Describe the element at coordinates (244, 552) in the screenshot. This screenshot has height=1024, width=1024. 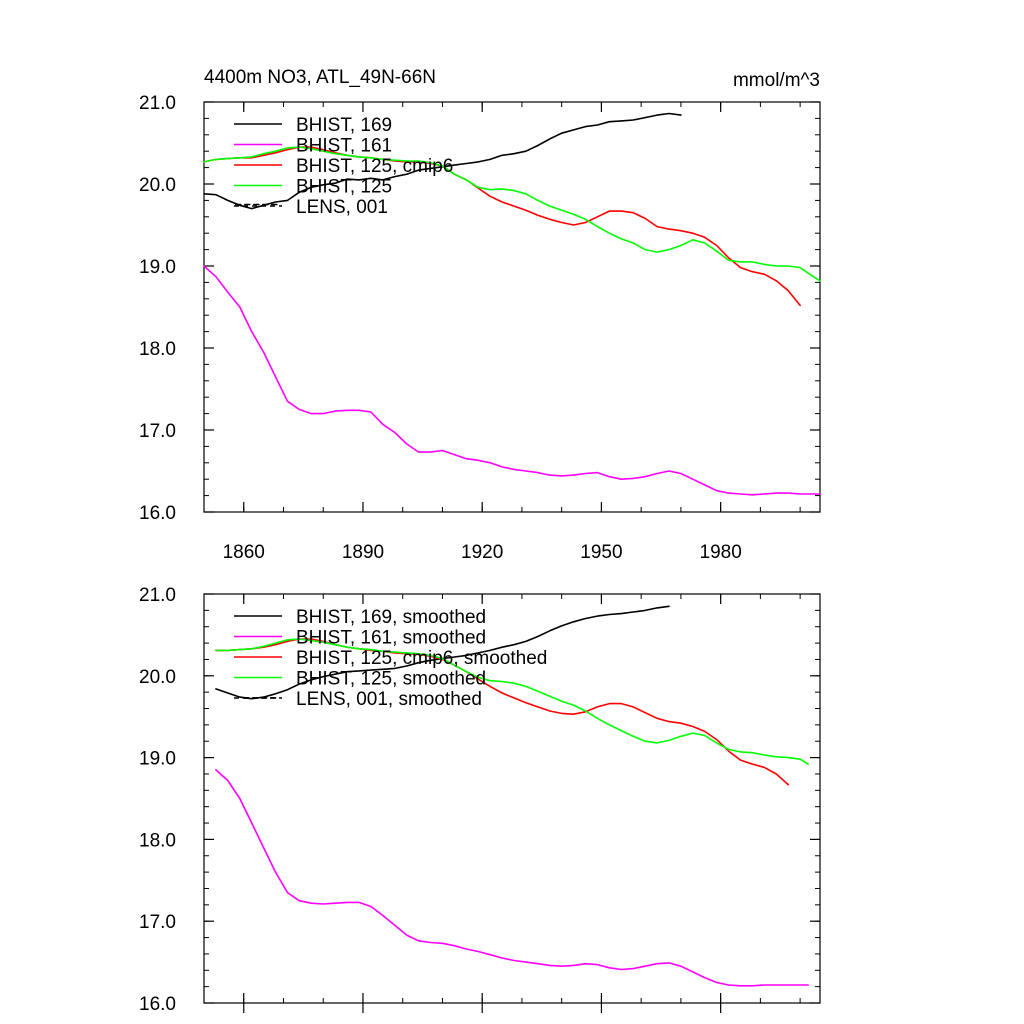
I see `x-tick-label: 1860` at that location.